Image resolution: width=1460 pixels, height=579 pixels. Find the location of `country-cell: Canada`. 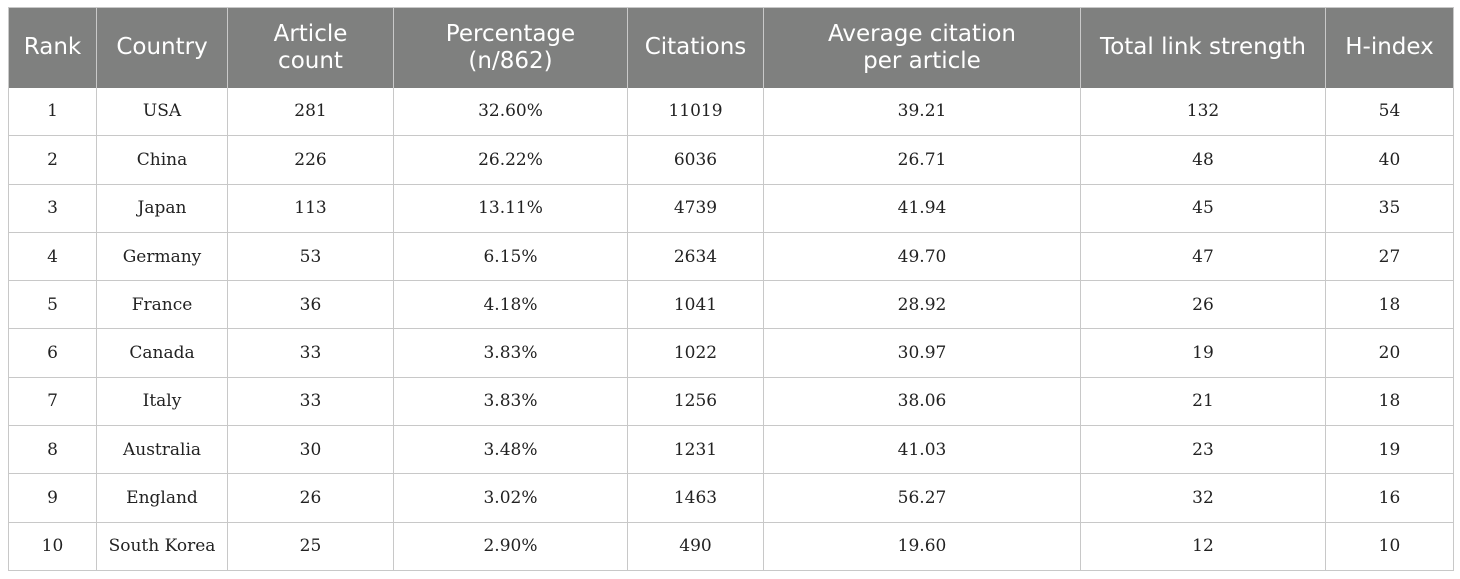

country-cell: Canada is located at coordinates (162, 353).